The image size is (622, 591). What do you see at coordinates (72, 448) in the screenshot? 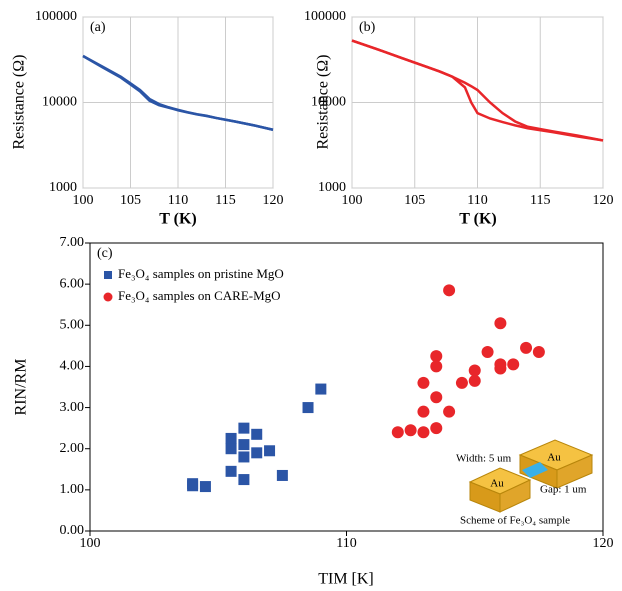
I see `y-tick-label: 2.00` at bounding box center [72, 448].